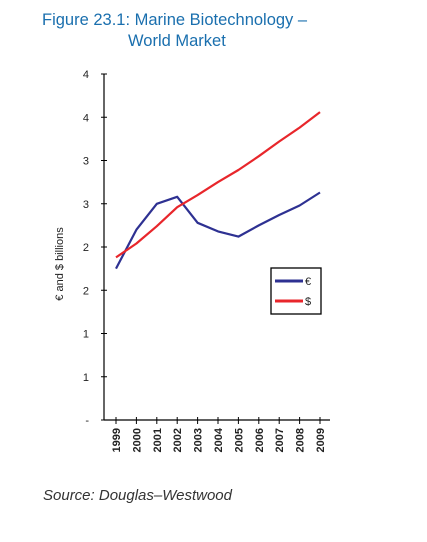 Image resolution: width=427 pixels, height=542 pixels. What do you see at coordinates (308, 302) in the screenshot?
I see `legend-label-dollar: $` at bounding box center [308, 302].